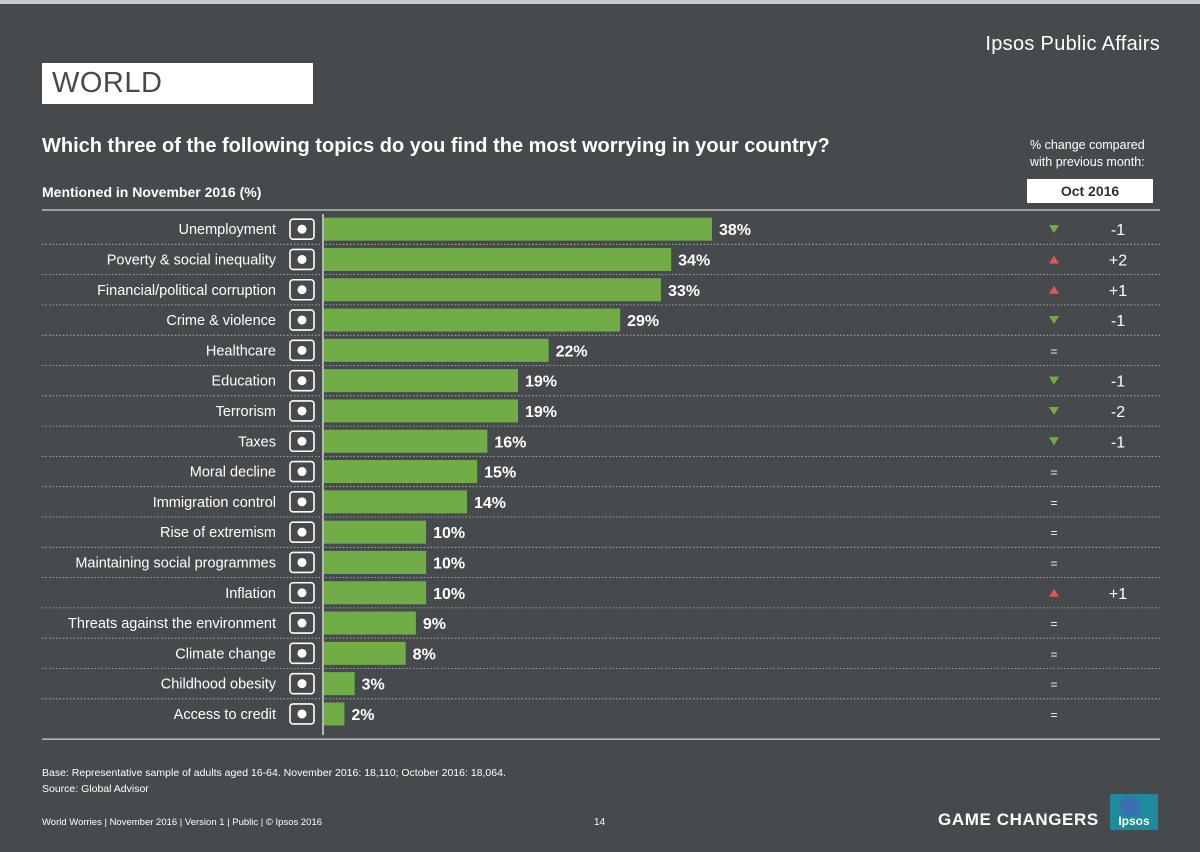  Describe the element at coordinates (1134, 821) in the screenshot. I see `logo-text: Ipsos` at that location.